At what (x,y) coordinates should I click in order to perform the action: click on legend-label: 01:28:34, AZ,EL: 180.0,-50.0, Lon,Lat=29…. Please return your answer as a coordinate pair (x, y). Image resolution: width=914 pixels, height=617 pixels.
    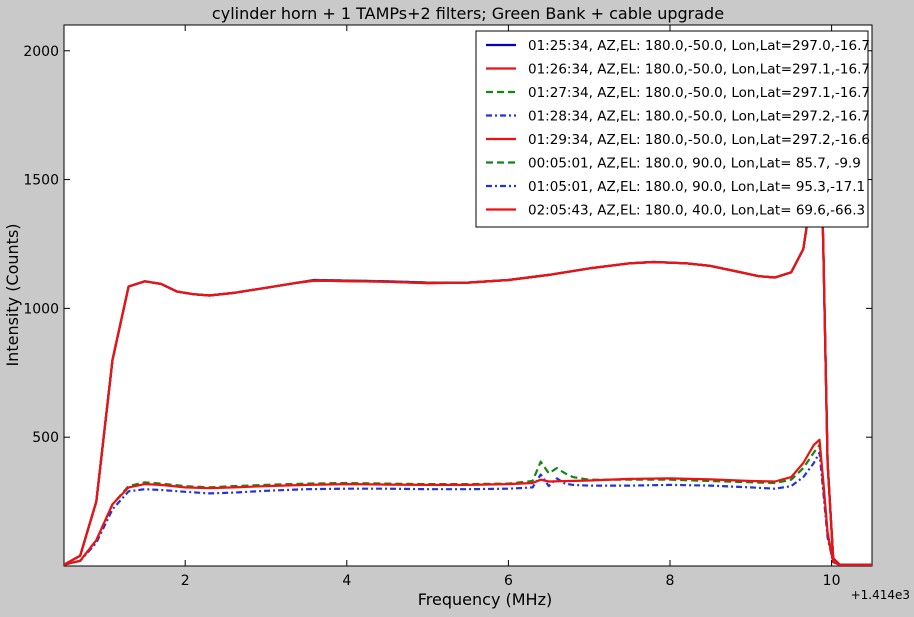
    Looking at the image, I should click on (699, 117).